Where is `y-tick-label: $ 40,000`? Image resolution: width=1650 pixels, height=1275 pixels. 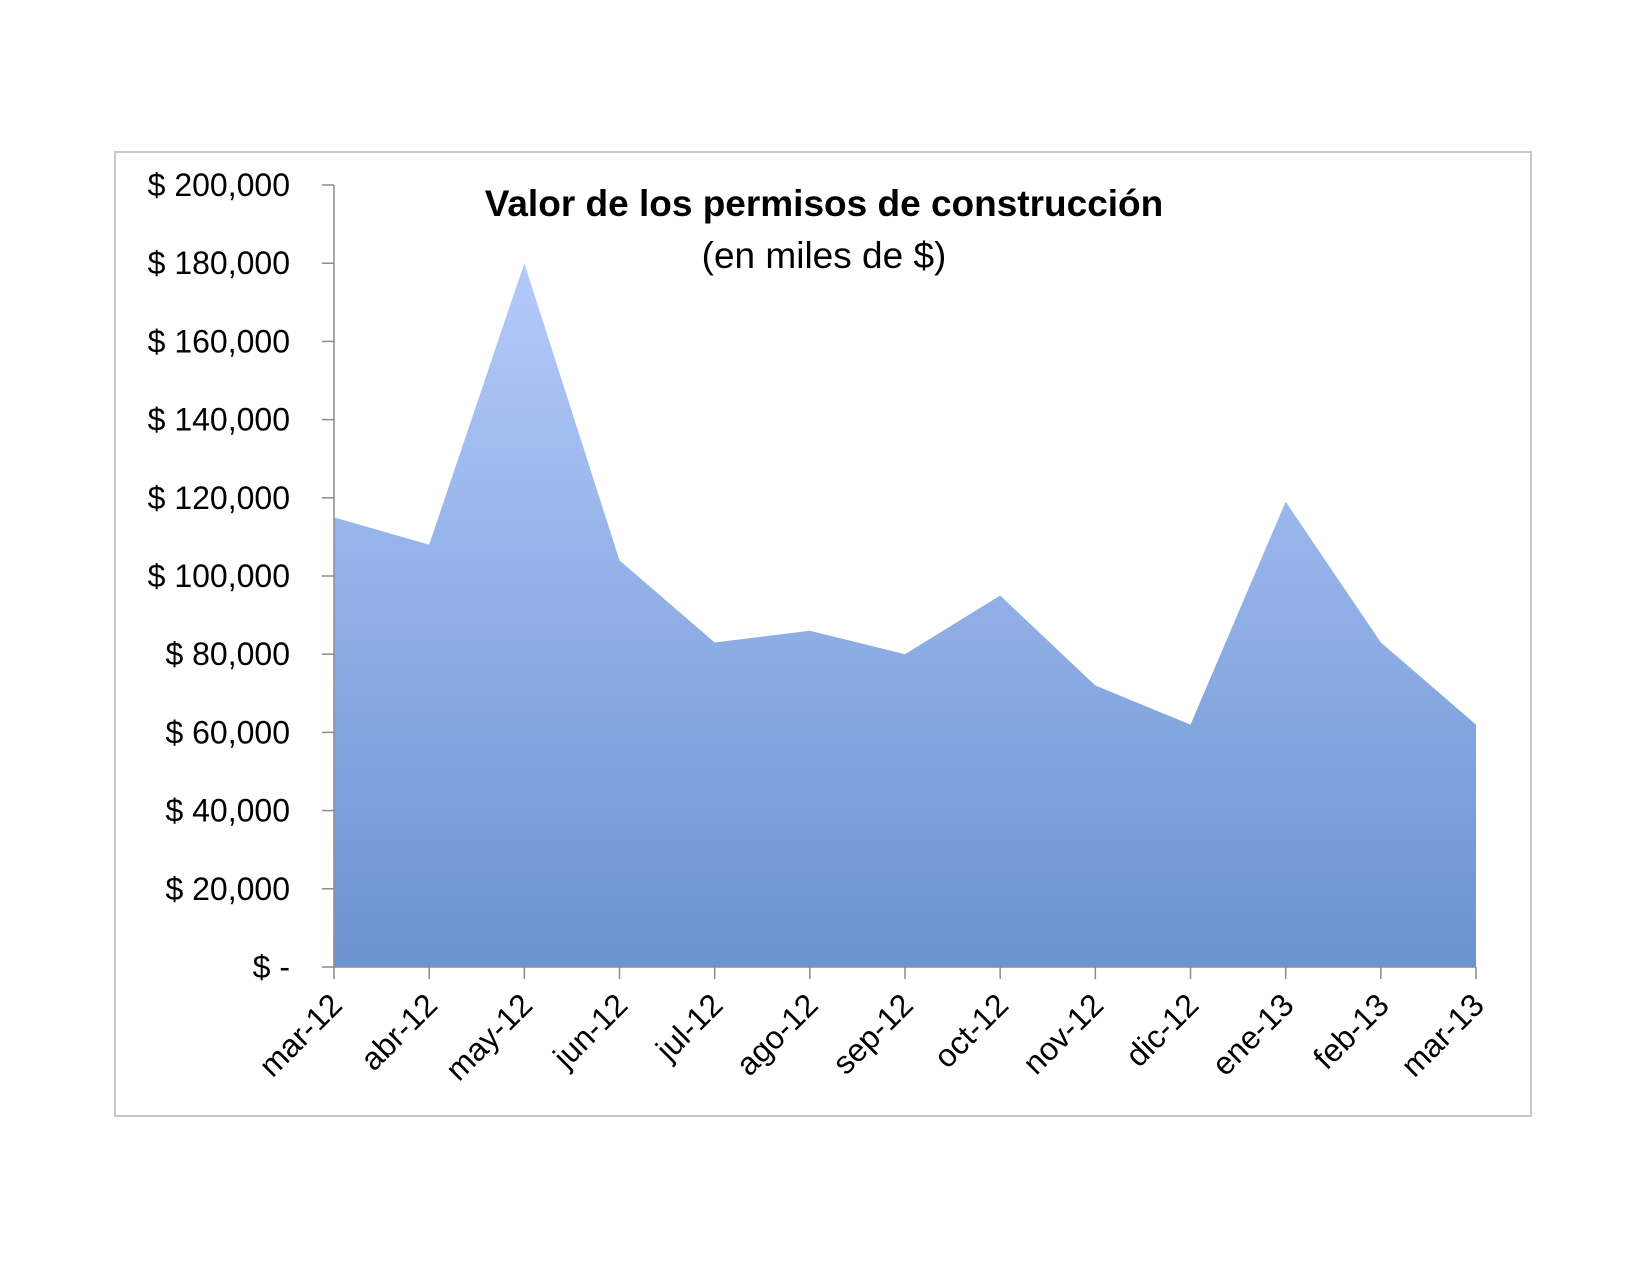
y-tick-label: $ 40,000 is located at coordinates (227, 811).